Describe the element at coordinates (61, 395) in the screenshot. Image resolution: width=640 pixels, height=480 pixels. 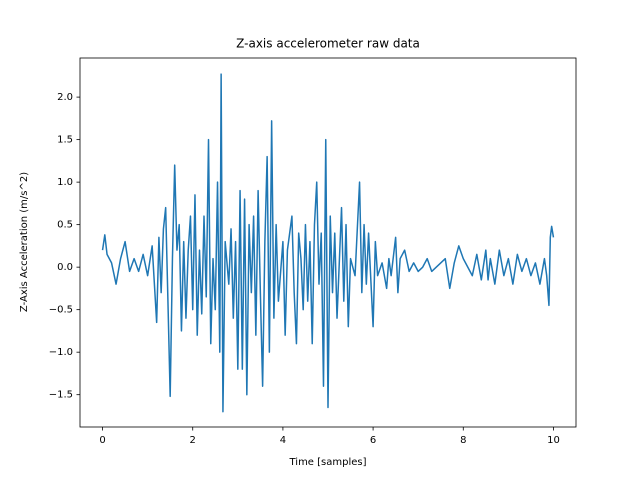
I see `y-tick-label: −1.5` at that location.